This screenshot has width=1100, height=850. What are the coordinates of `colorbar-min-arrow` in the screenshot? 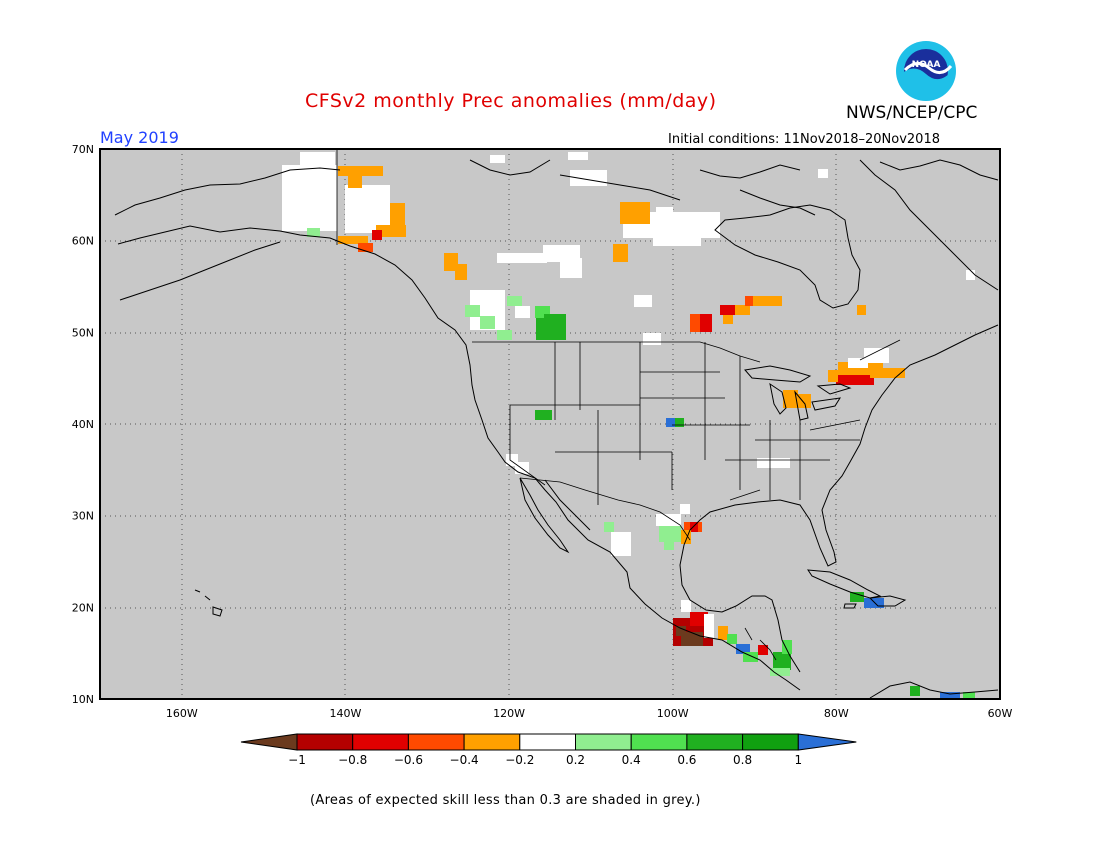 It's located at (269, 742).